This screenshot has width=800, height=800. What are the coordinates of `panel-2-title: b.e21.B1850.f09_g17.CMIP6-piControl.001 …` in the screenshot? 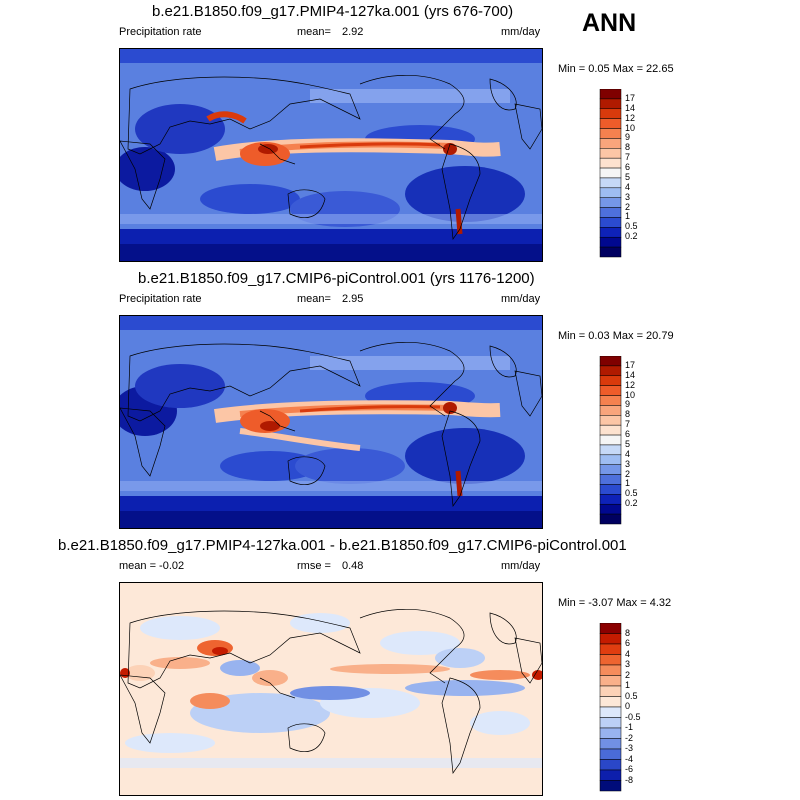 It's located at (336, 278).